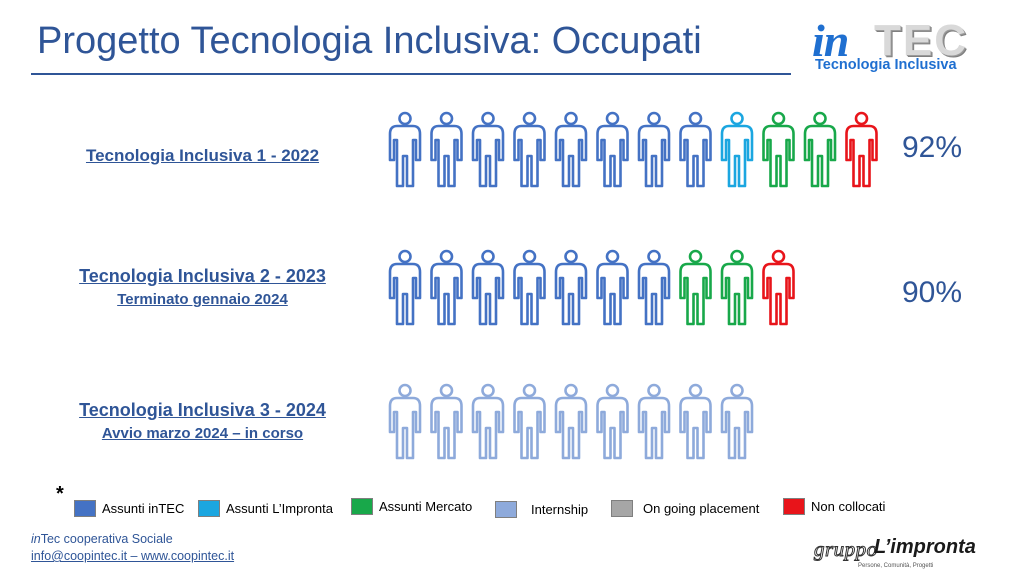 The height and width of the screenshot is (587, 1024). Describe the element at coordinates (202, 299) in the screenshot. I see `row-2-sublabel: Terminato gennaio 2024` at that location.